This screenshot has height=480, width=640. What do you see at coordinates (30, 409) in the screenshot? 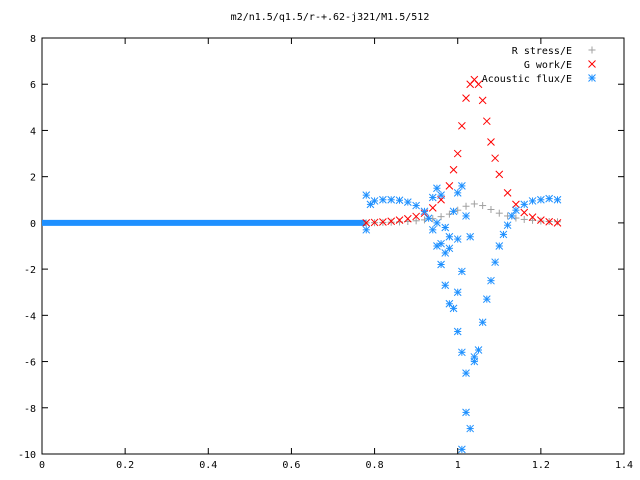
I see `y-tick-label: -8` at bounding box center [30, 409].